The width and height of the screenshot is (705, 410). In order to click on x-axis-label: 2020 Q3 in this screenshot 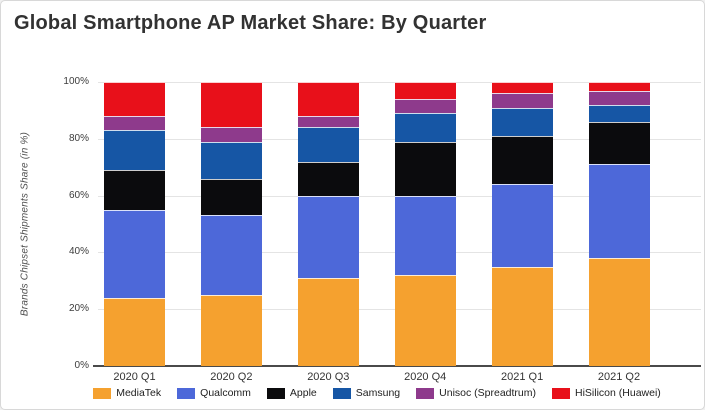, I will do `click(328, 377)`.